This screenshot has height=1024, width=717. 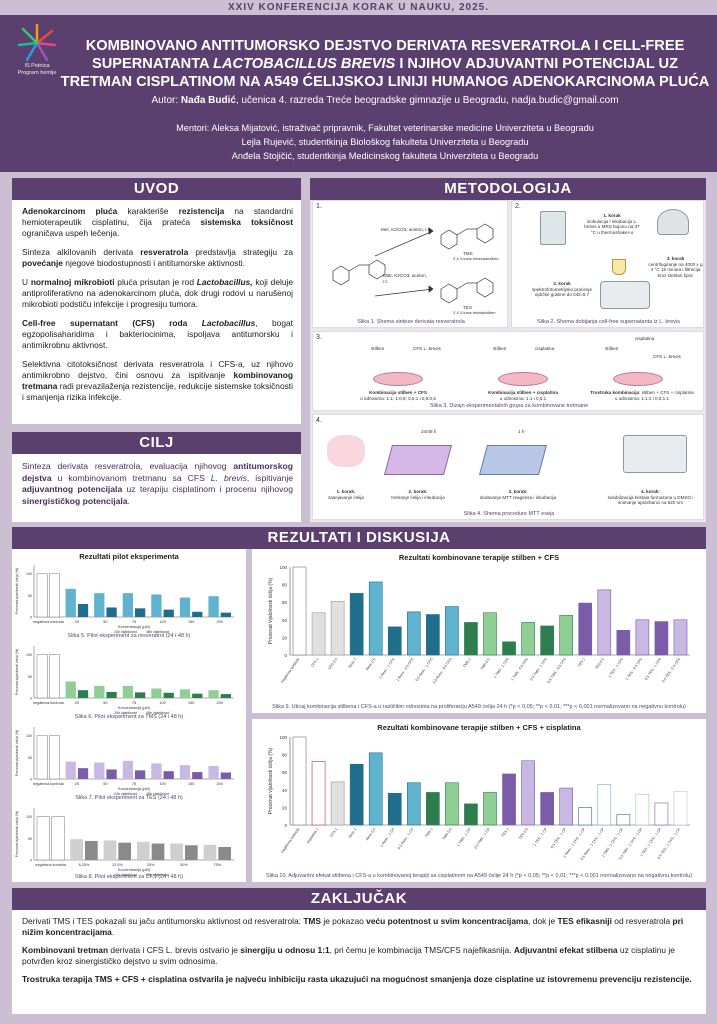 I want to click on conference-banner: XXIV KONFERENCIJA KORAK U NAUKU, 2025., so click(x=358, y=7).